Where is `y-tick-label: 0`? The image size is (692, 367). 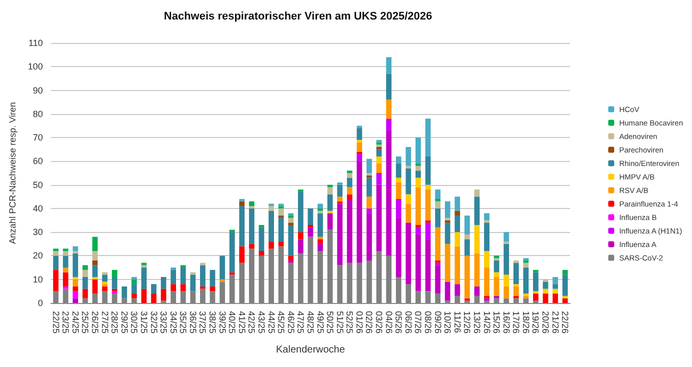 y-tick-label: 0 is located at coordinates (40, 303).